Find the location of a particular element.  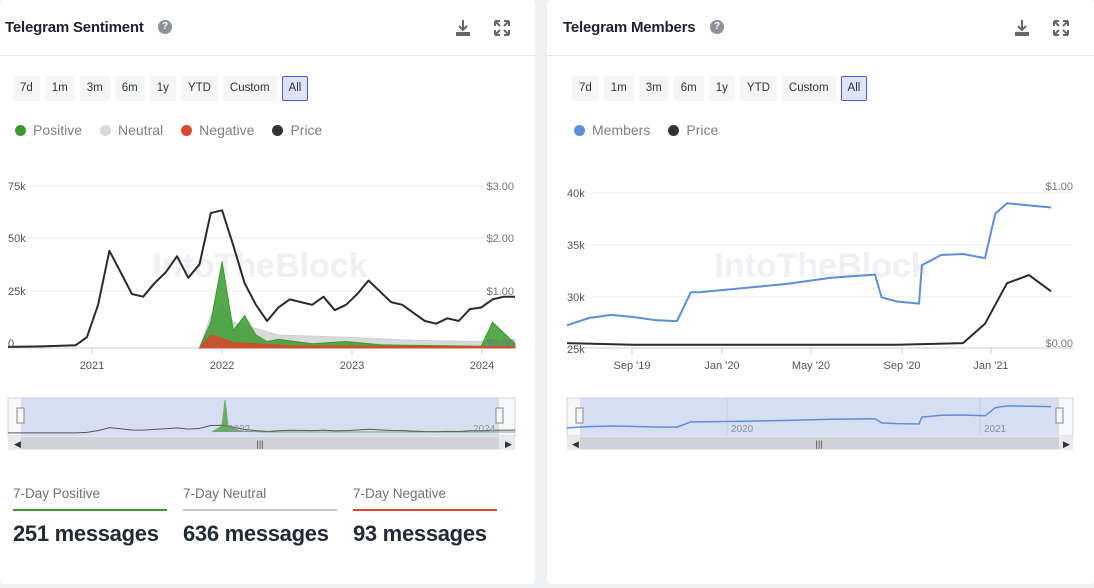

x-tick: Sep '20 is located at coordinates (902, 366).